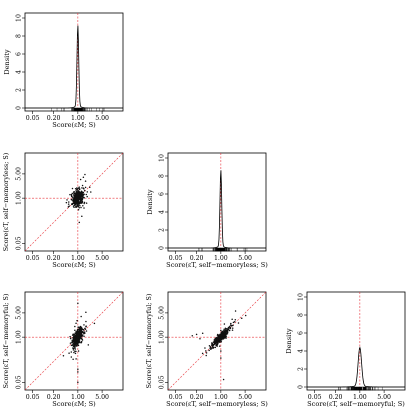 The height and width of the screenshot is (415, 415). I want to click on x-tick-label: 0.20, so click(197, 258).